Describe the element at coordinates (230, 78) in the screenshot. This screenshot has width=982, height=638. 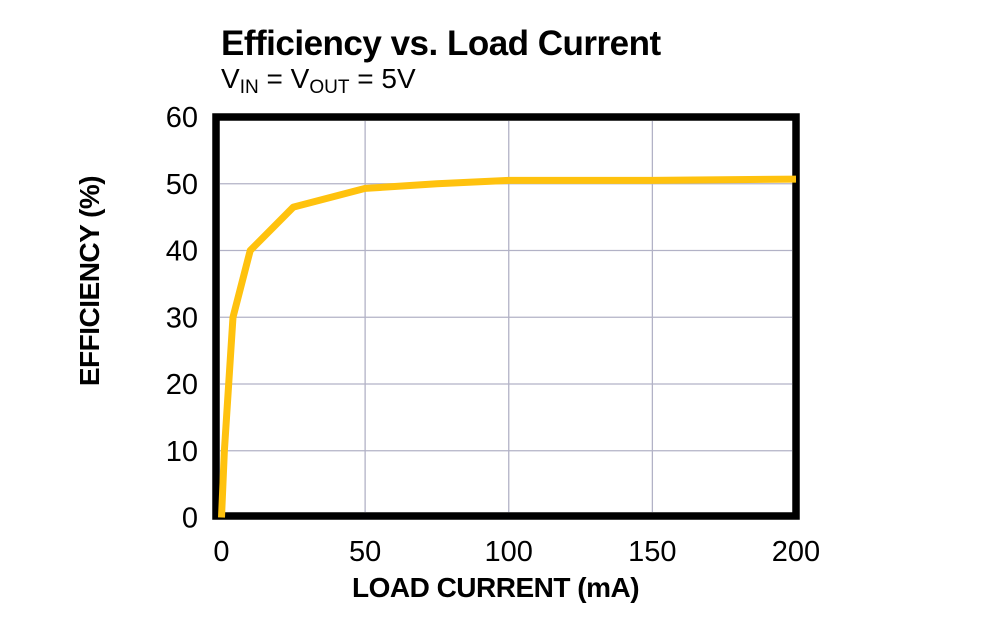
I see `subtitle-v1: V` at that location.